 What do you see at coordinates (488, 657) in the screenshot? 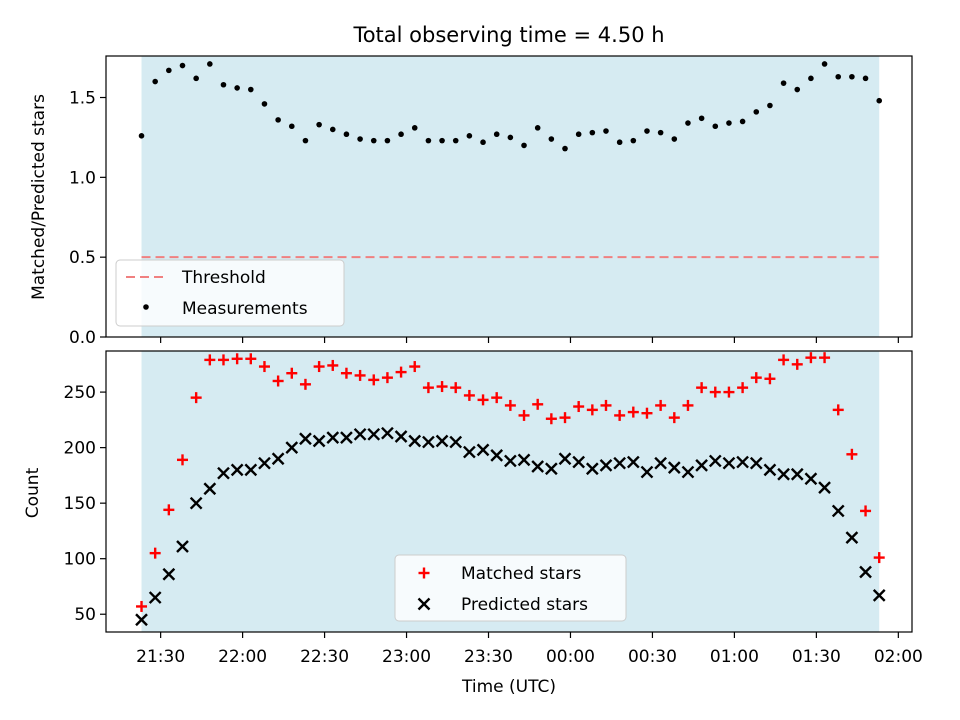
I see `x-tick-label: 23:30` at bounding box center [488, 657].